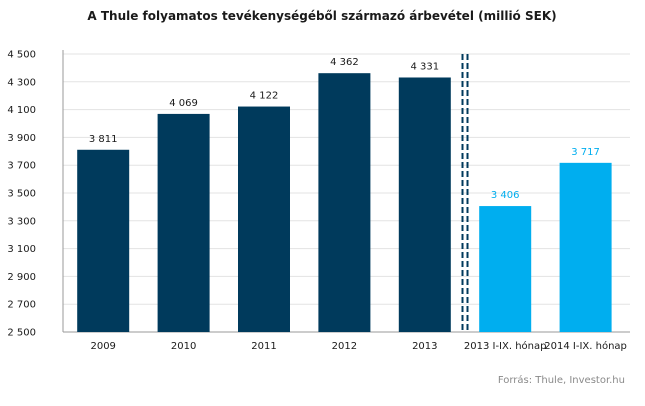  Describe the element at coordinates (21, 333) in the screenshot. I see `y-tick-label: 2 500` at that location.